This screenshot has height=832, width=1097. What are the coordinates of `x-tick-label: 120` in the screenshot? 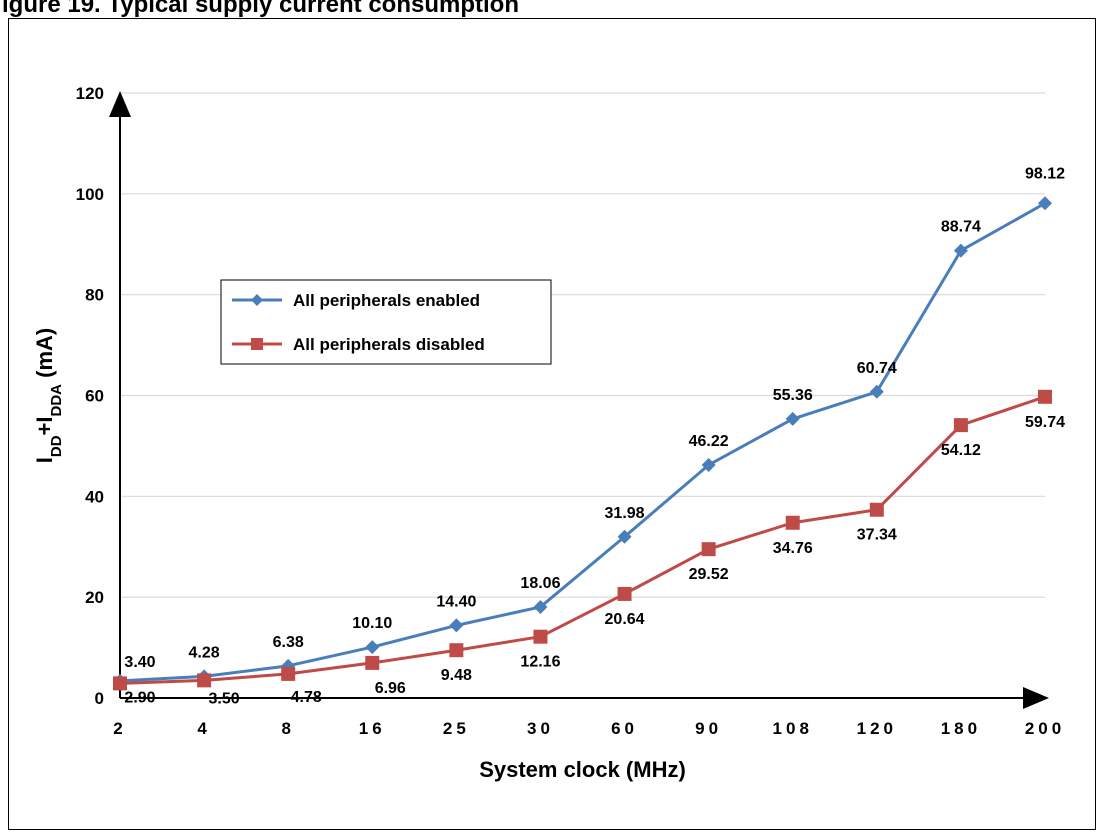 It's located at (877, 728).